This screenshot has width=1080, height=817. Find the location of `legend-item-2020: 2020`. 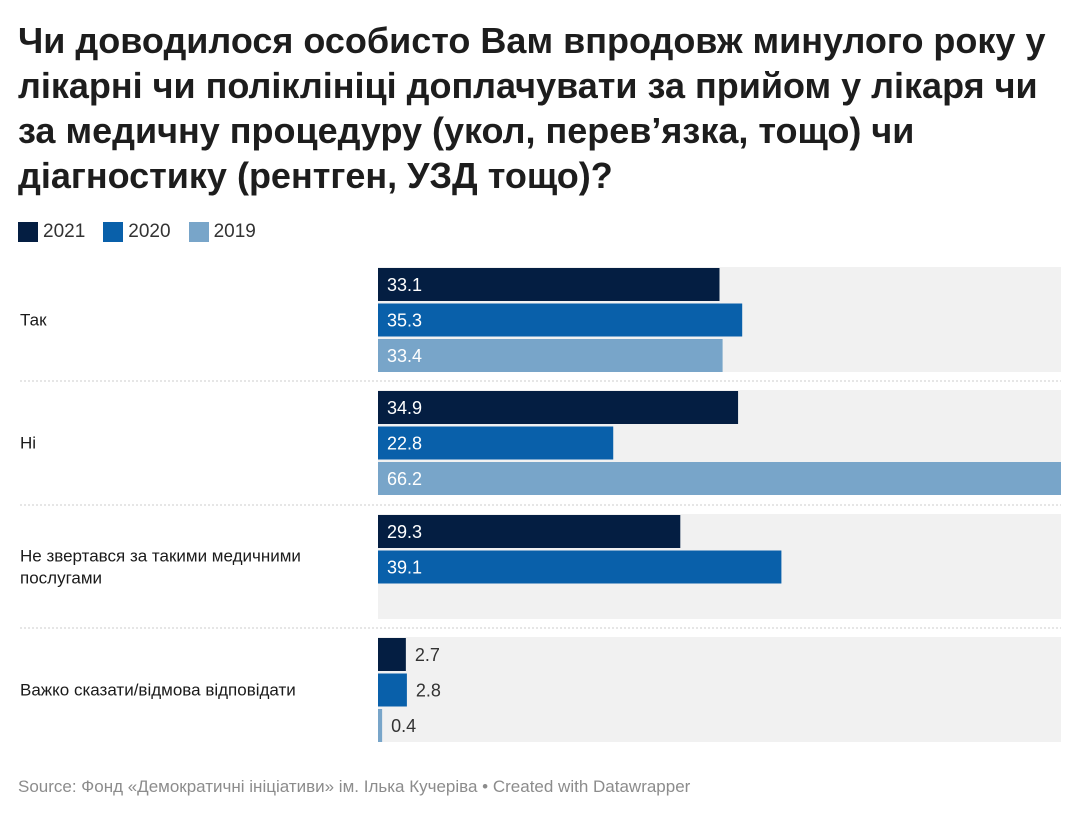

legend-item-2020: 2020 is located at coordinates (137, 232).